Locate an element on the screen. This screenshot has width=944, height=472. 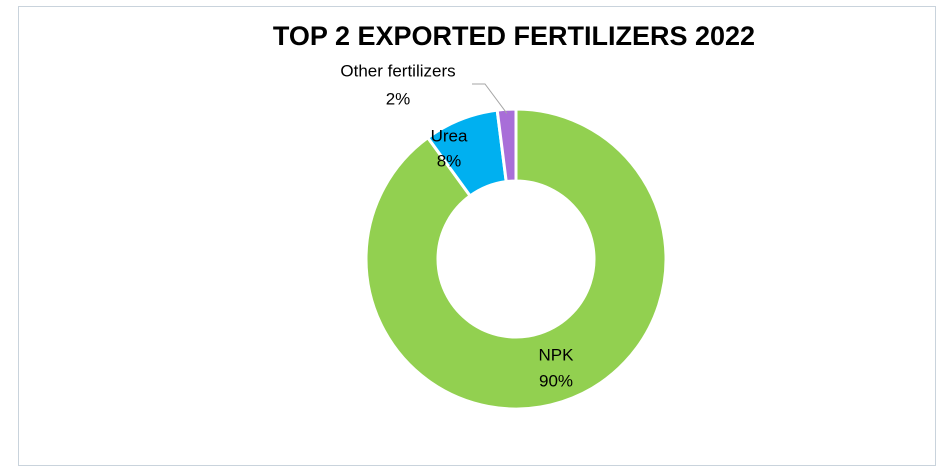
chart-title: TOP 2 EXPORTED FERTILIZERS 2022 is located at coordinates (514, 36).